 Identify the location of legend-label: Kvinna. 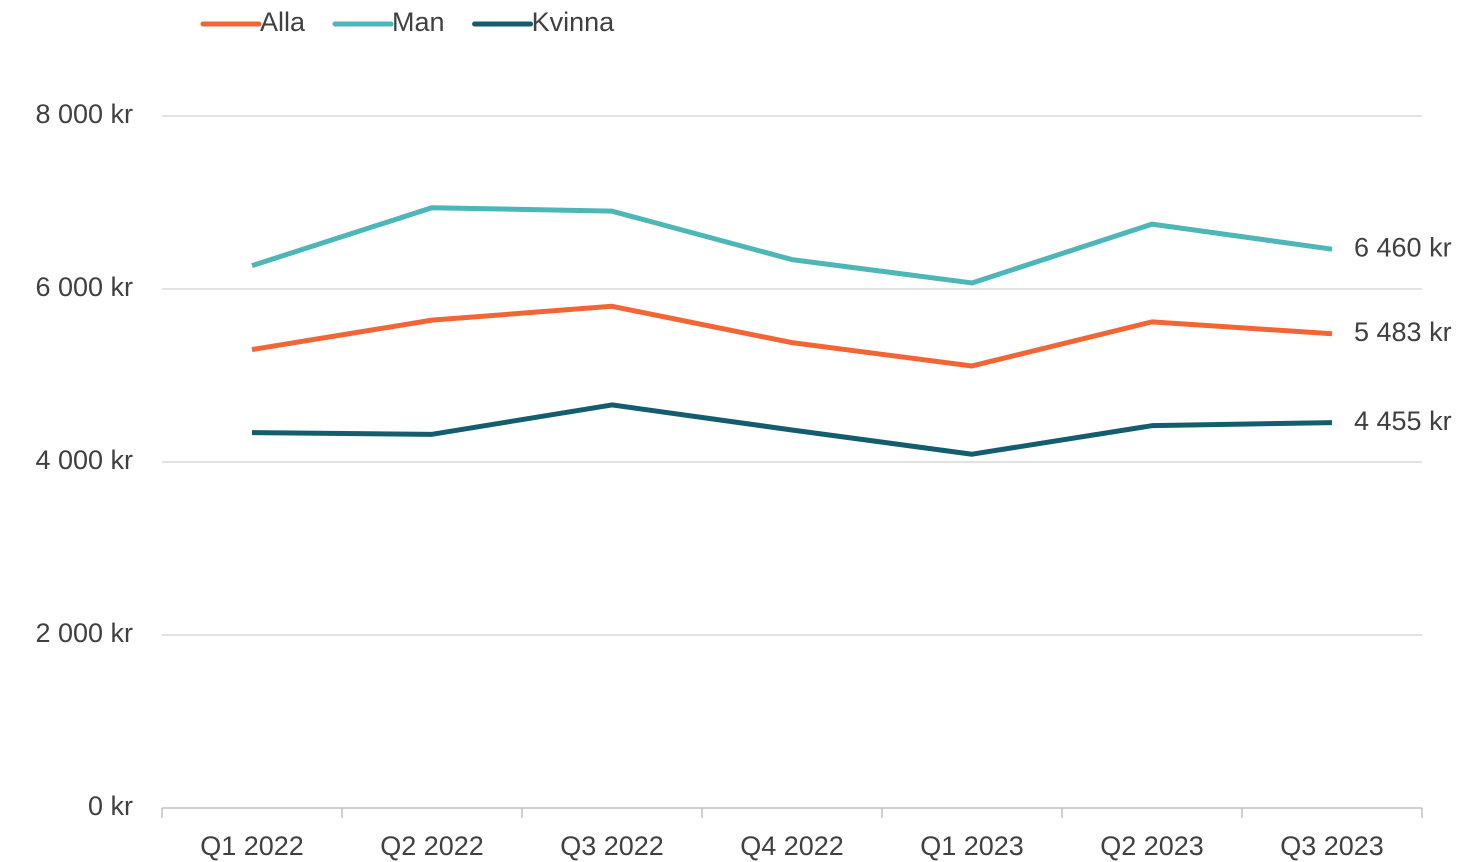
(574, 22).